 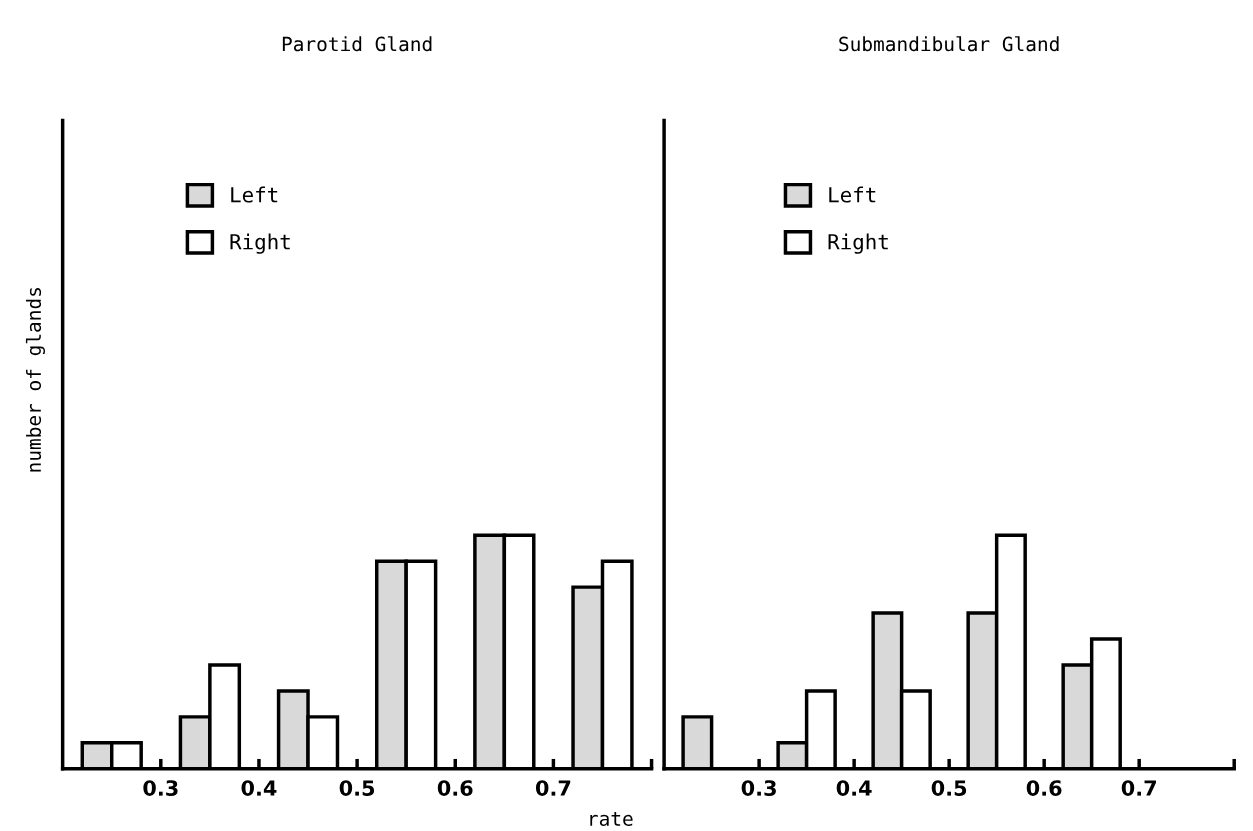 What do you see at coordinates (949, 44) in the screenshot?
I see `chart-title: Submandibular Gland` at bounding box center [949, 44].